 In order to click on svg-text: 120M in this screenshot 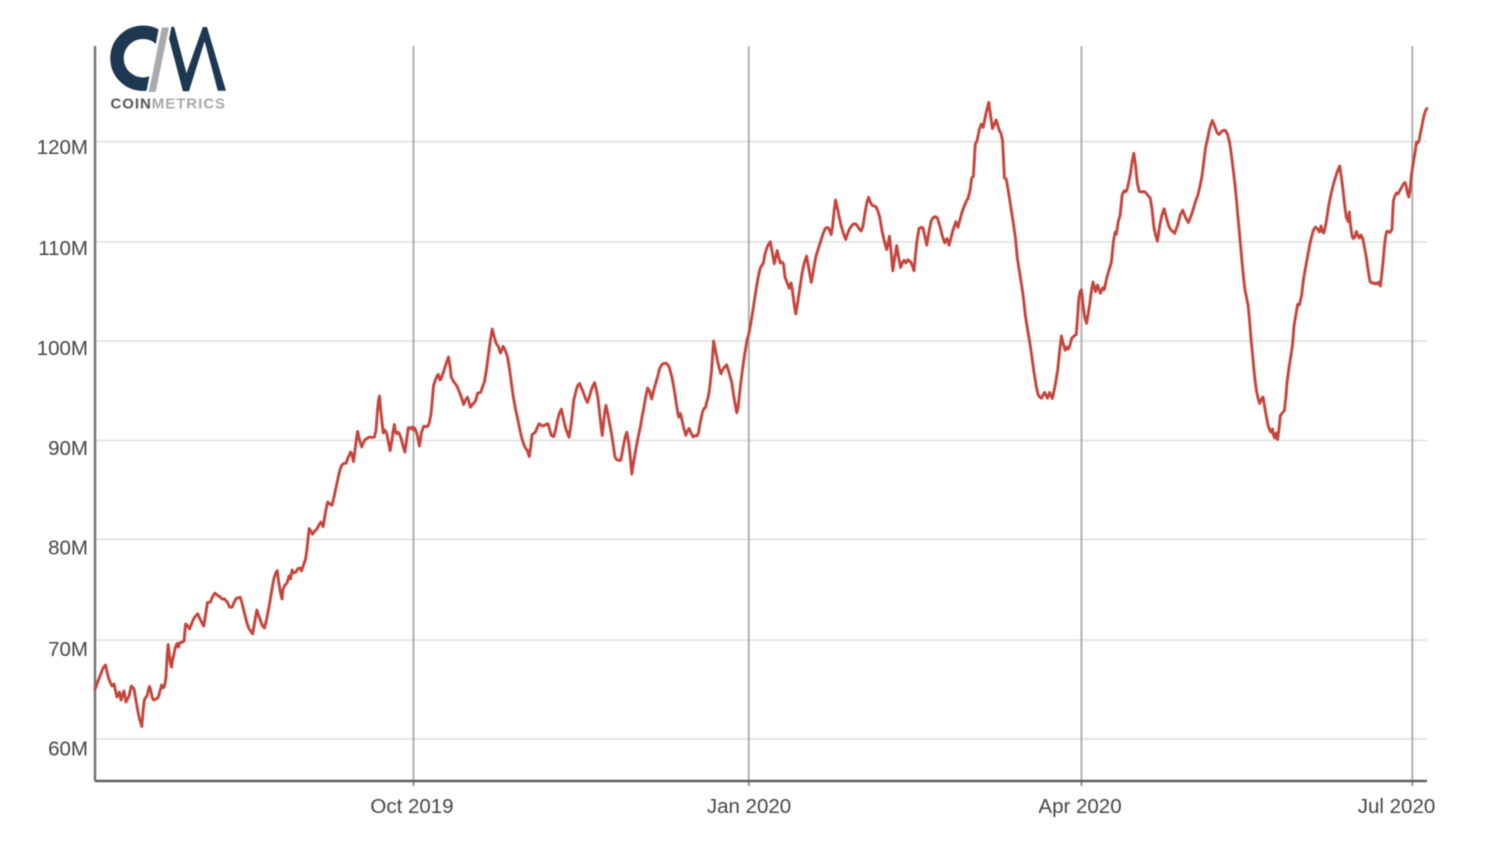, I will do `click(62, 147)`.